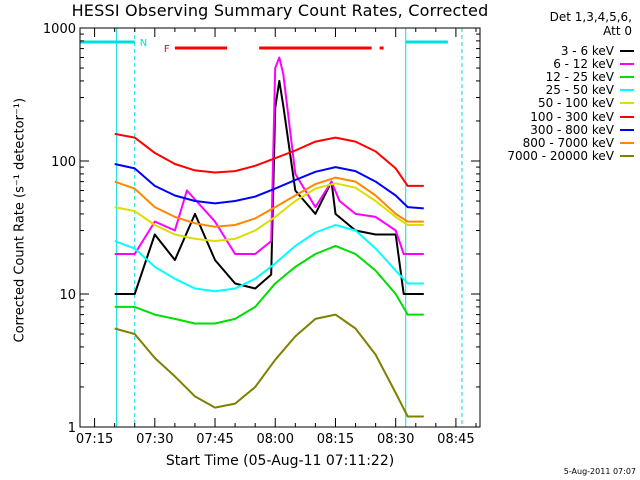  I want to click on flag-label: F, so click(167, 49).